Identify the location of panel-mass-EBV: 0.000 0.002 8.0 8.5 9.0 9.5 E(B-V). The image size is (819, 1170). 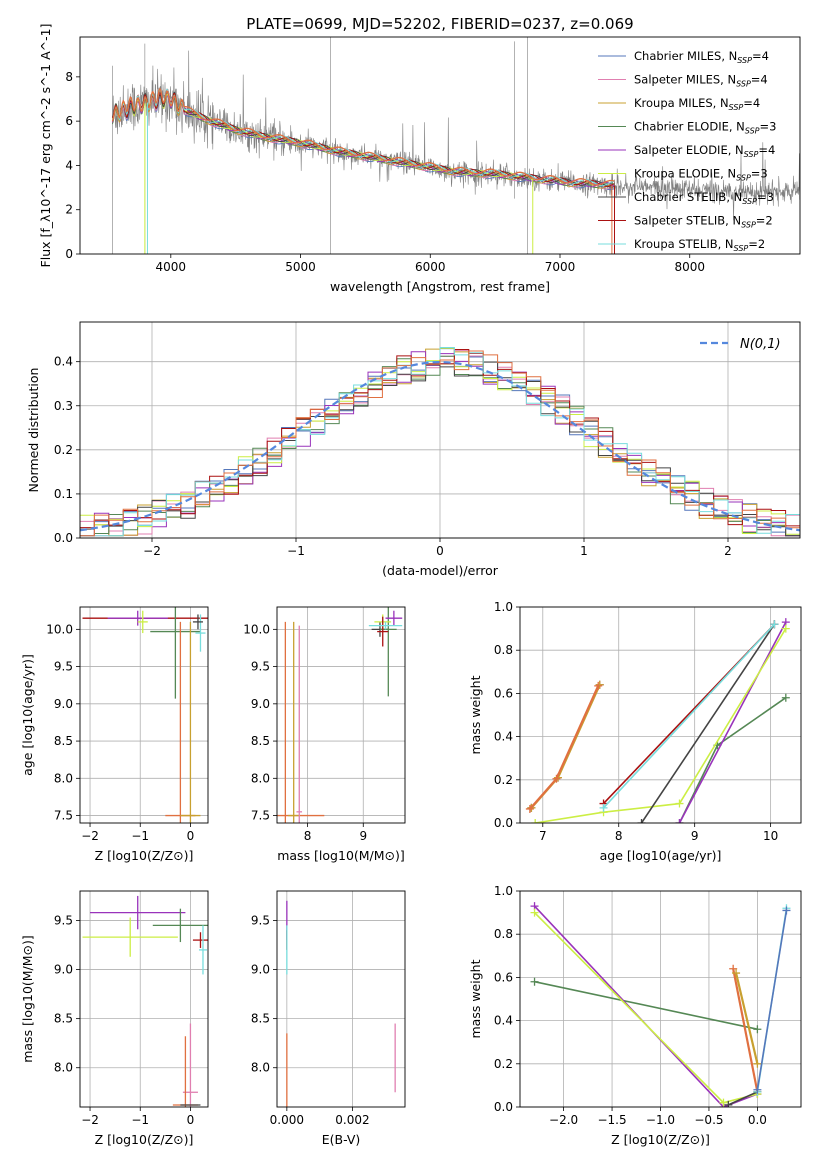
(328, 1018).